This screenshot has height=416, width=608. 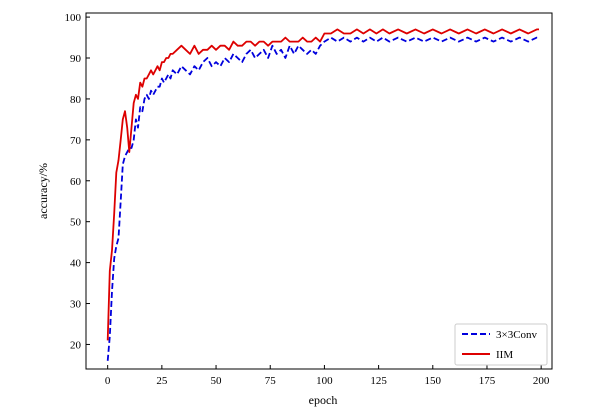 I want to click on x-tick-label: 150, so click(x=433, y=381).